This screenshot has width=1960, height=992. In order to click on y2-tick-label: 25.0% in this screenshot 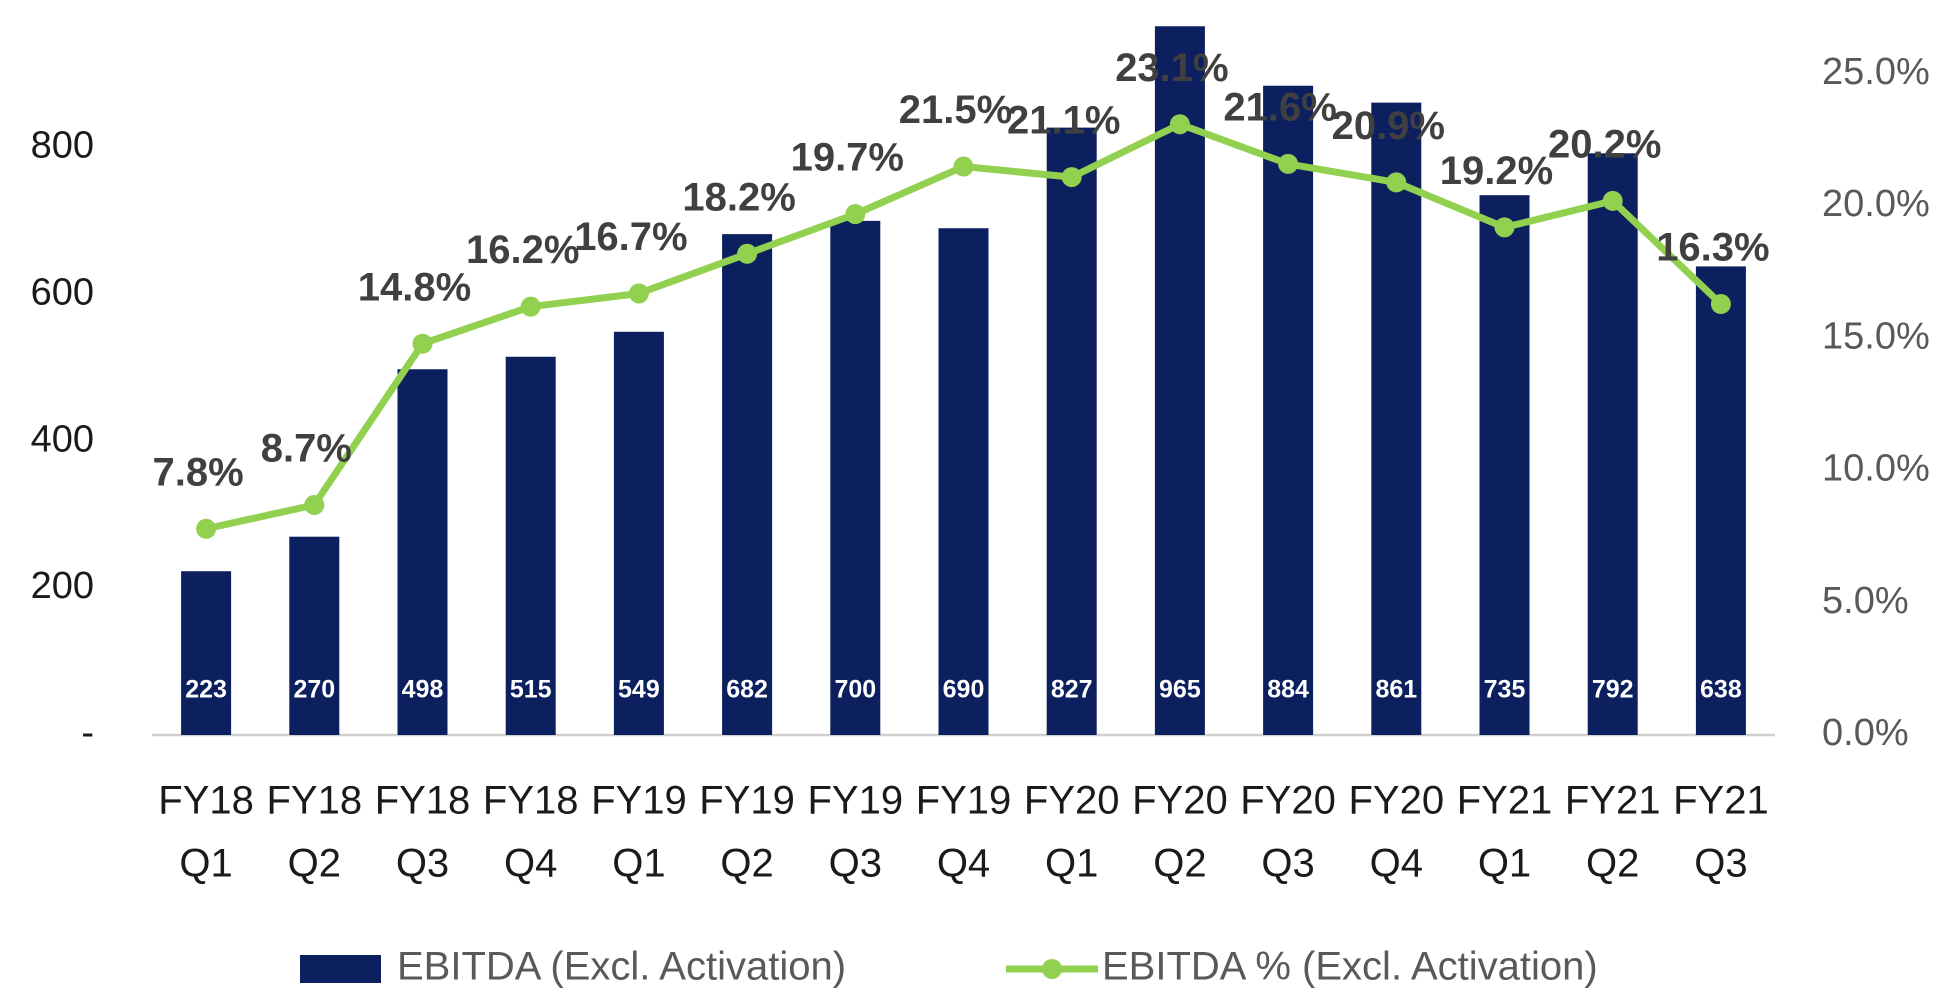, I will do `click(1876, 72)`.